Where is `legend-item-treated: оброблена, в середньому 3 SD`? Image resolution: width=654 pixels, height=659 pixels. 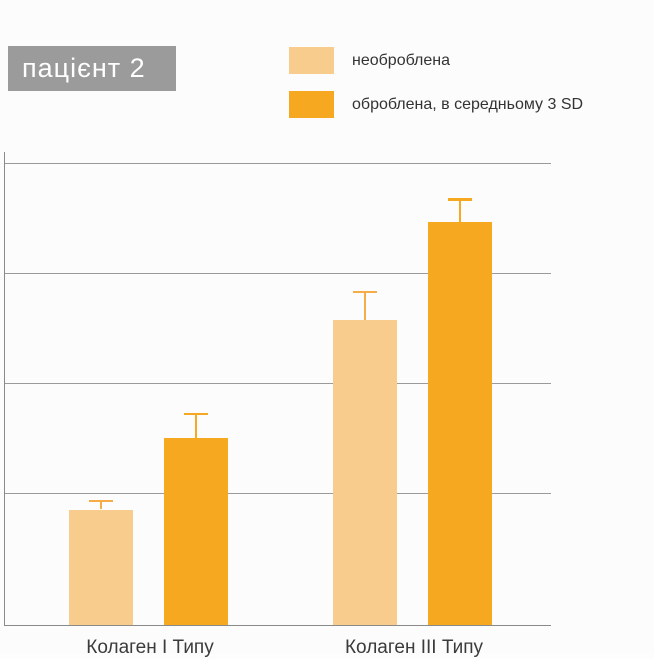
legend-item-treated: оброблена, в середньому 3 SD is located at coordinates (436, 104).